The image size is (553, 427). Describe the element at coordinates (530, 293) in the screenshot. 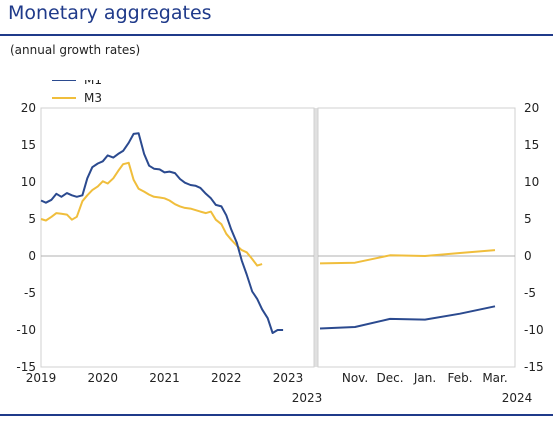

I see `y-tick-label-right: -5` at that location.